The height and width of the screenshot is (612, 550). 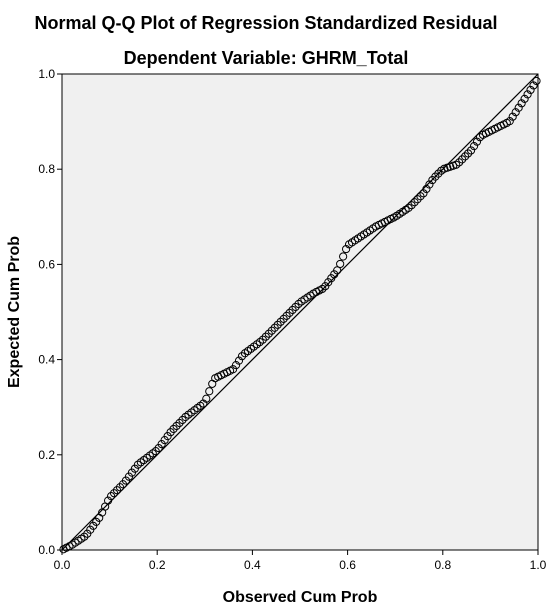 What do you see at coordinates (46, 74) in the screenshot?
I see `y-tick-label: 1.0` at bounding box center [46, 74].